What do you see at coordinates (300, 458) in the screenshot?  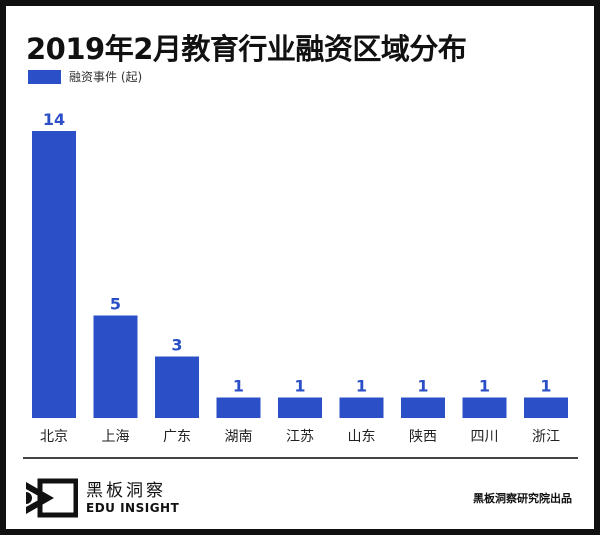 I see `footer-divider` at bounding box center [300, 458].